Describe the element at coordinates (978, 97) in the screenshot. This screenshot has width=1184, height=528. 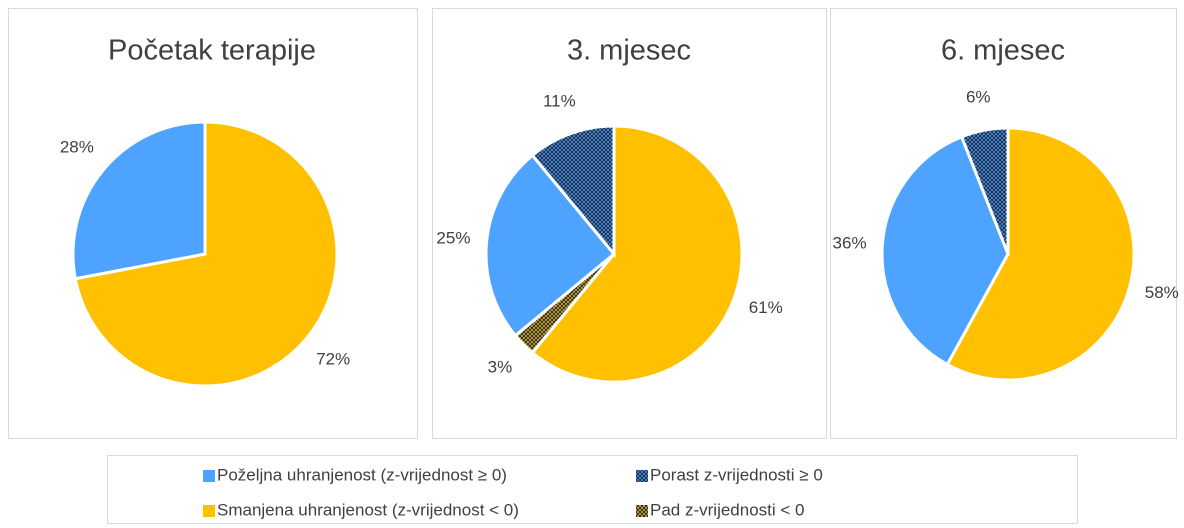
I see `data-label: 6%` at that location.